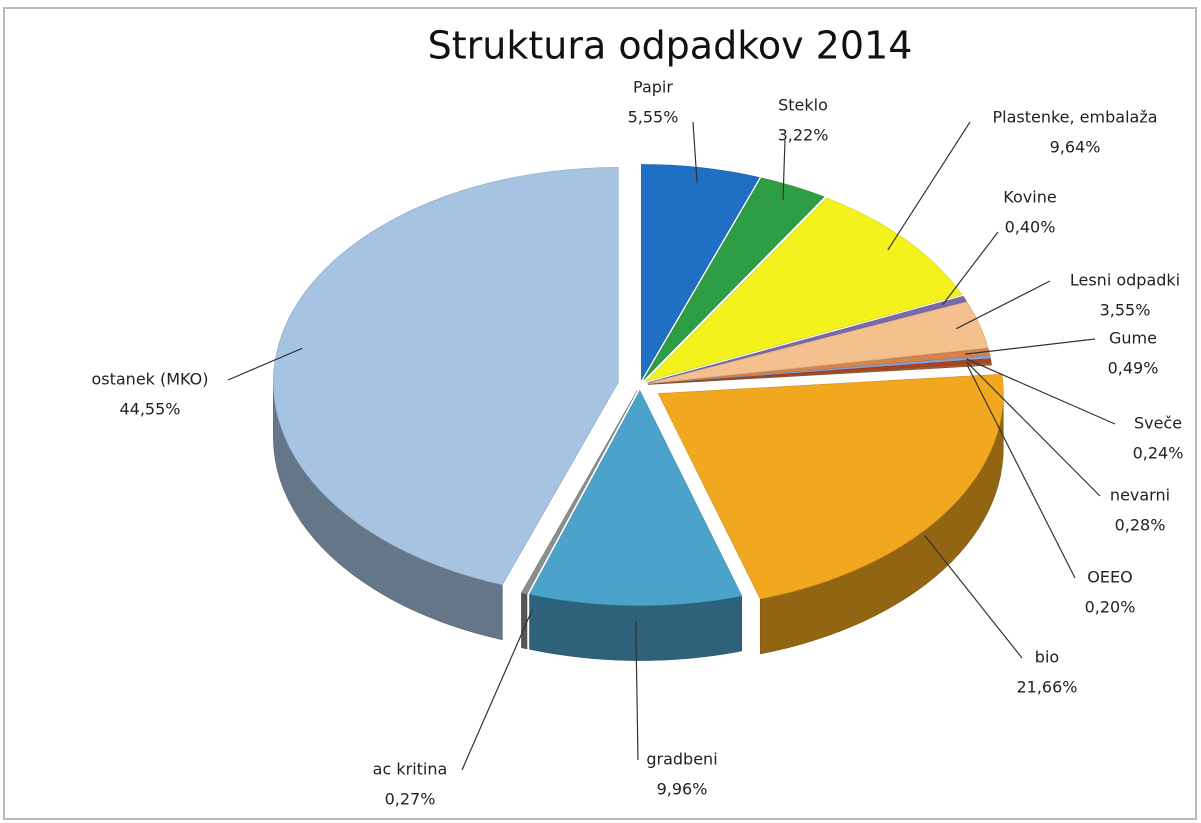 The width and height of the screenshot is (1201, 823). I want to click on slice-side, so click(524, 621).